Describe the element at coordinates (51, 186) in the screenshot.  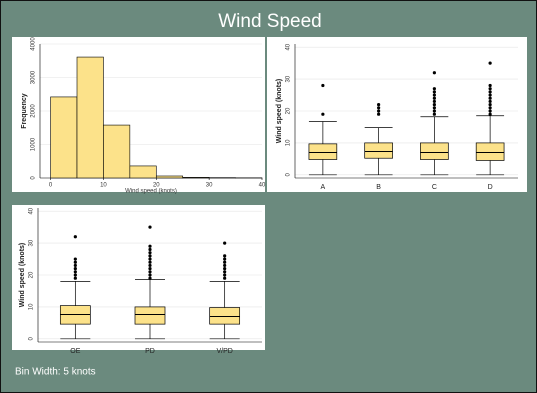
I see `x-tick-label: 0` at that location.